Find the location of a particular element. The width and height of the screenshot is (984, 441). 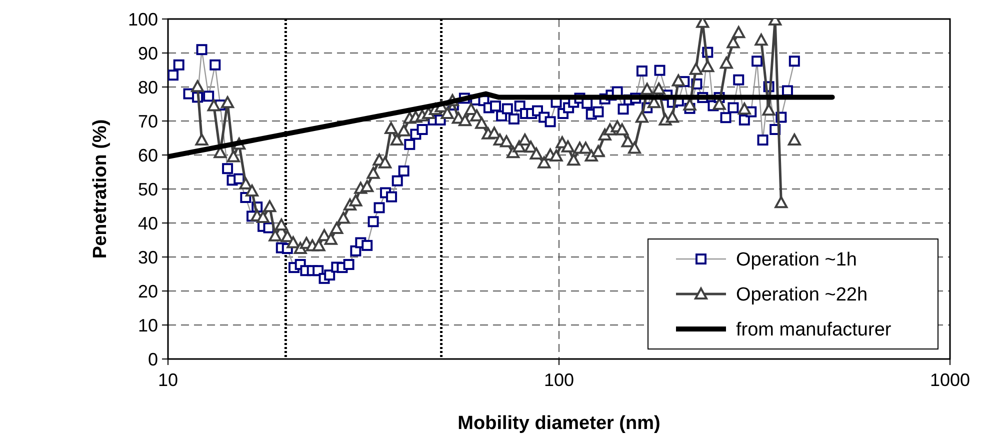

y-tick-label: 100 is located at coordinates (143, 19).